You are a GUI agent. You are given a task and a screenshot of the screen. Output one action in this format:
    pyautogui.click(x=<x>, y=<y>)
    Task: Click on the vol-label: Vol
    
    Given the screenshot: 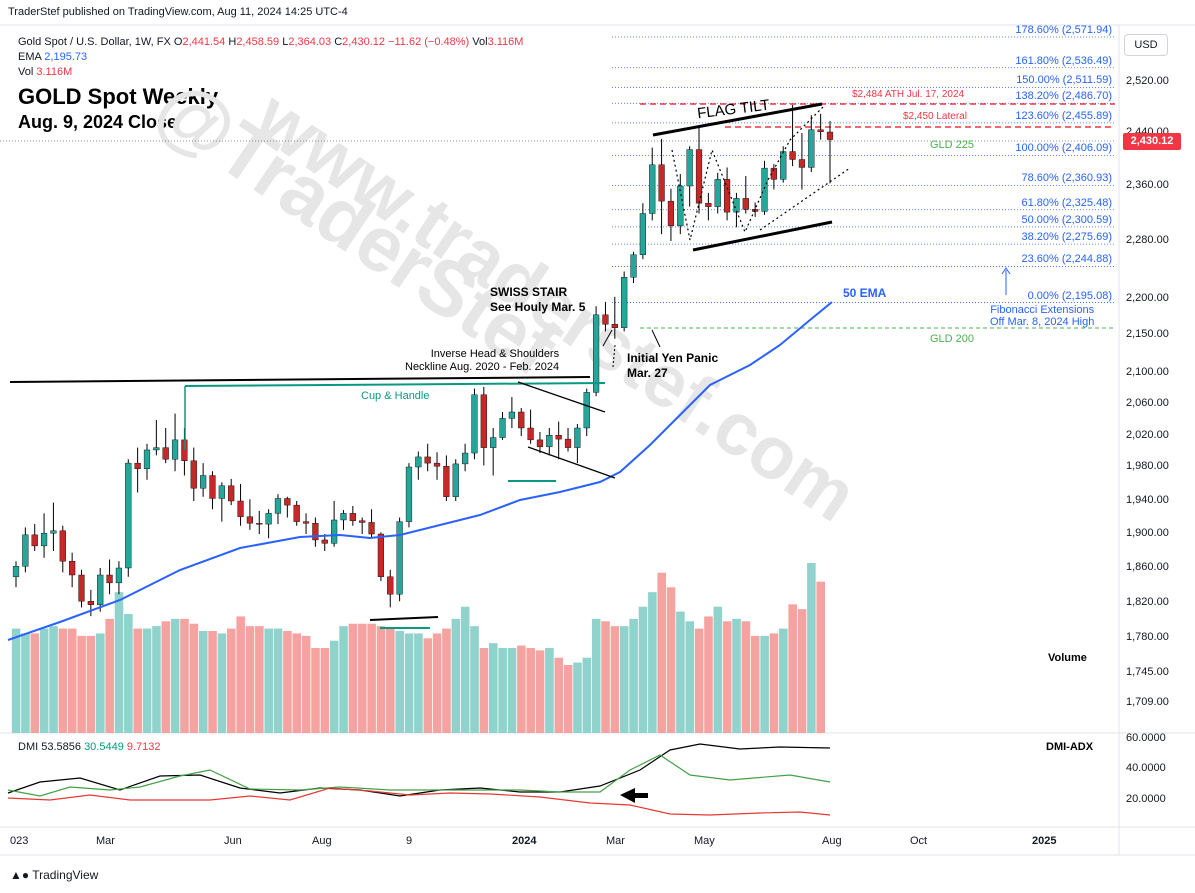 What is the action you would take?
    pyautogui.click(x=480, y=42)
    